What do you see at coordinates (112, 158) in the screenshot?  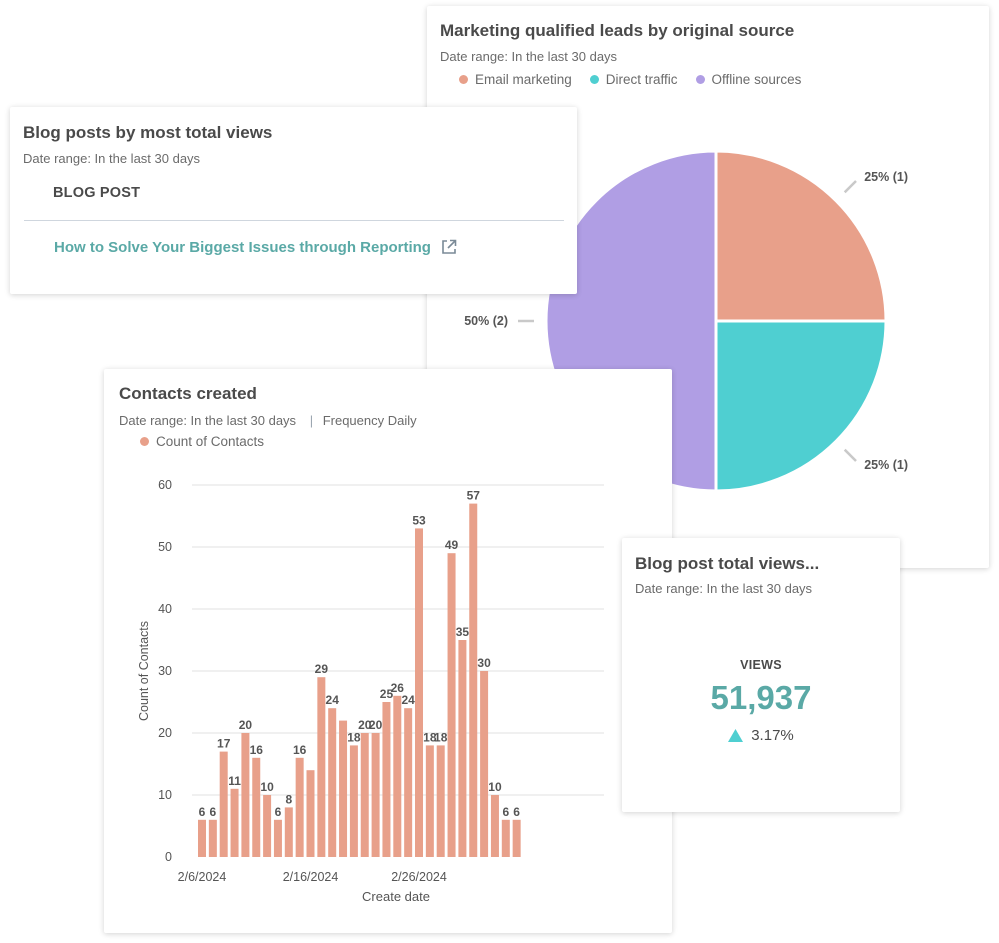 I see `blog-date-range: Date range: In the last 30 days` at bounding box center [112, 158].